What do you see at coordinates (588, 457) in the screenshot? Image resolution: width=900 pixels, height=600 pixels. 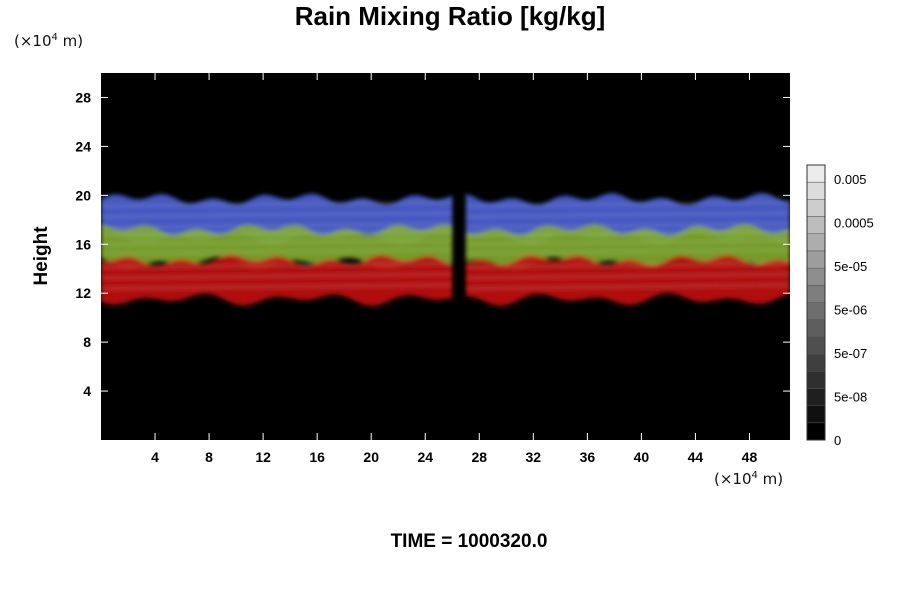 I see `x-tick-label: 36` at bounding box center [588, 457].